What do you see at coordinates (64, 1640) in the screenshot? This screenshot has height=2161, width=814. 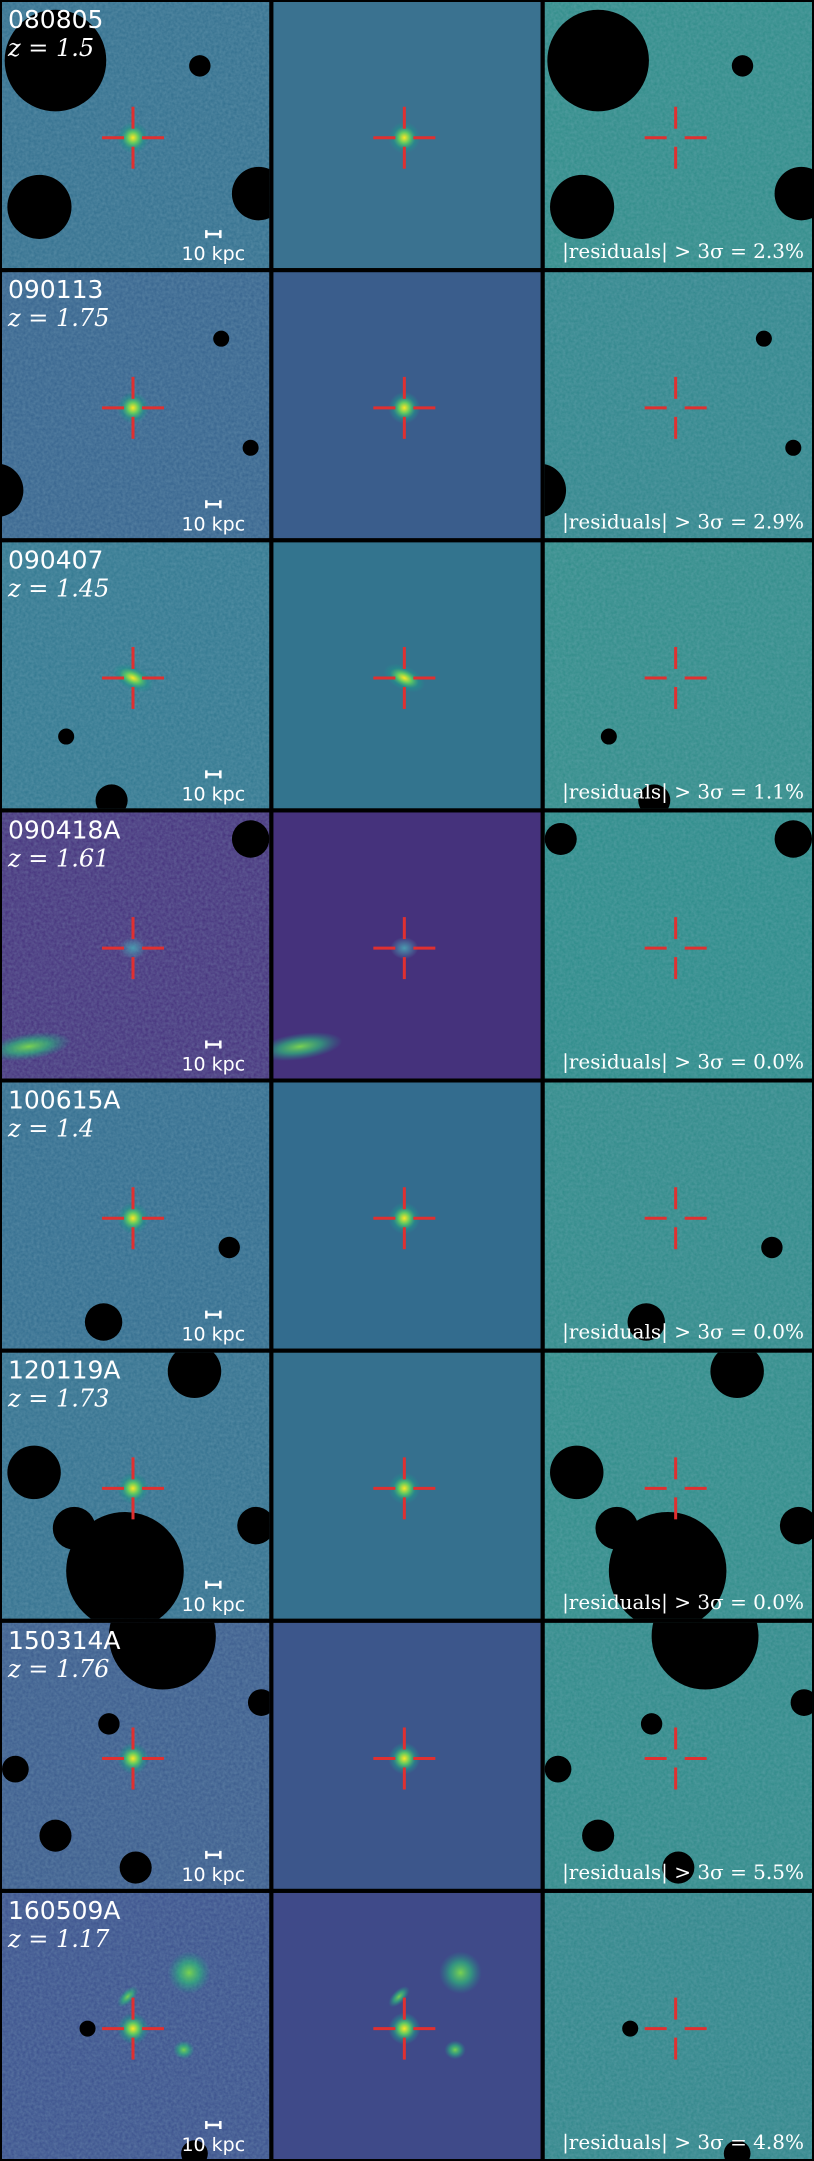 I see `grb-name: 150314A` at bounding box center [64, 1640].